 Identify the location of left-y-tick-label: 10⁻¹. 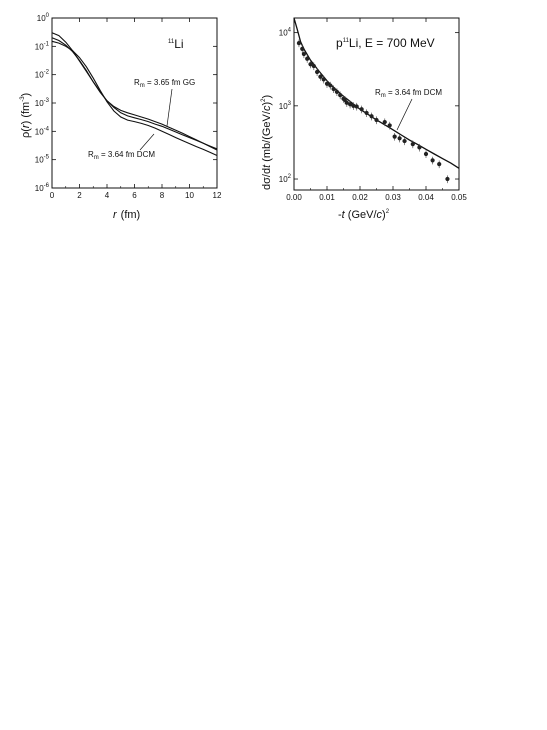
(42, 46).